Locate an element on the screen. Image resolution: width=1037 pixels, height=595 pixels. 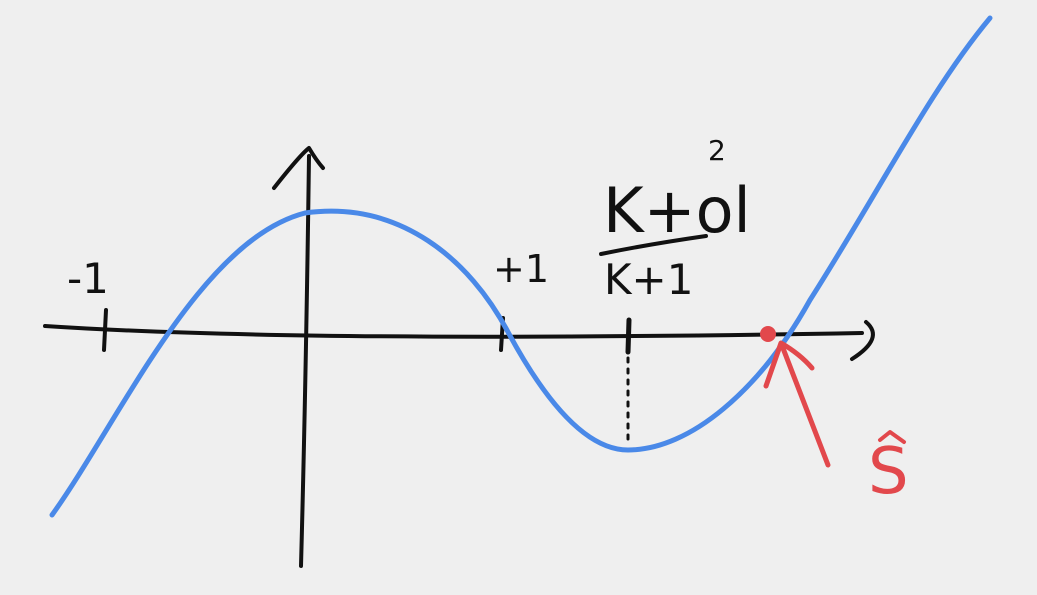
tick-minimum is located at coordinates (628, 336).